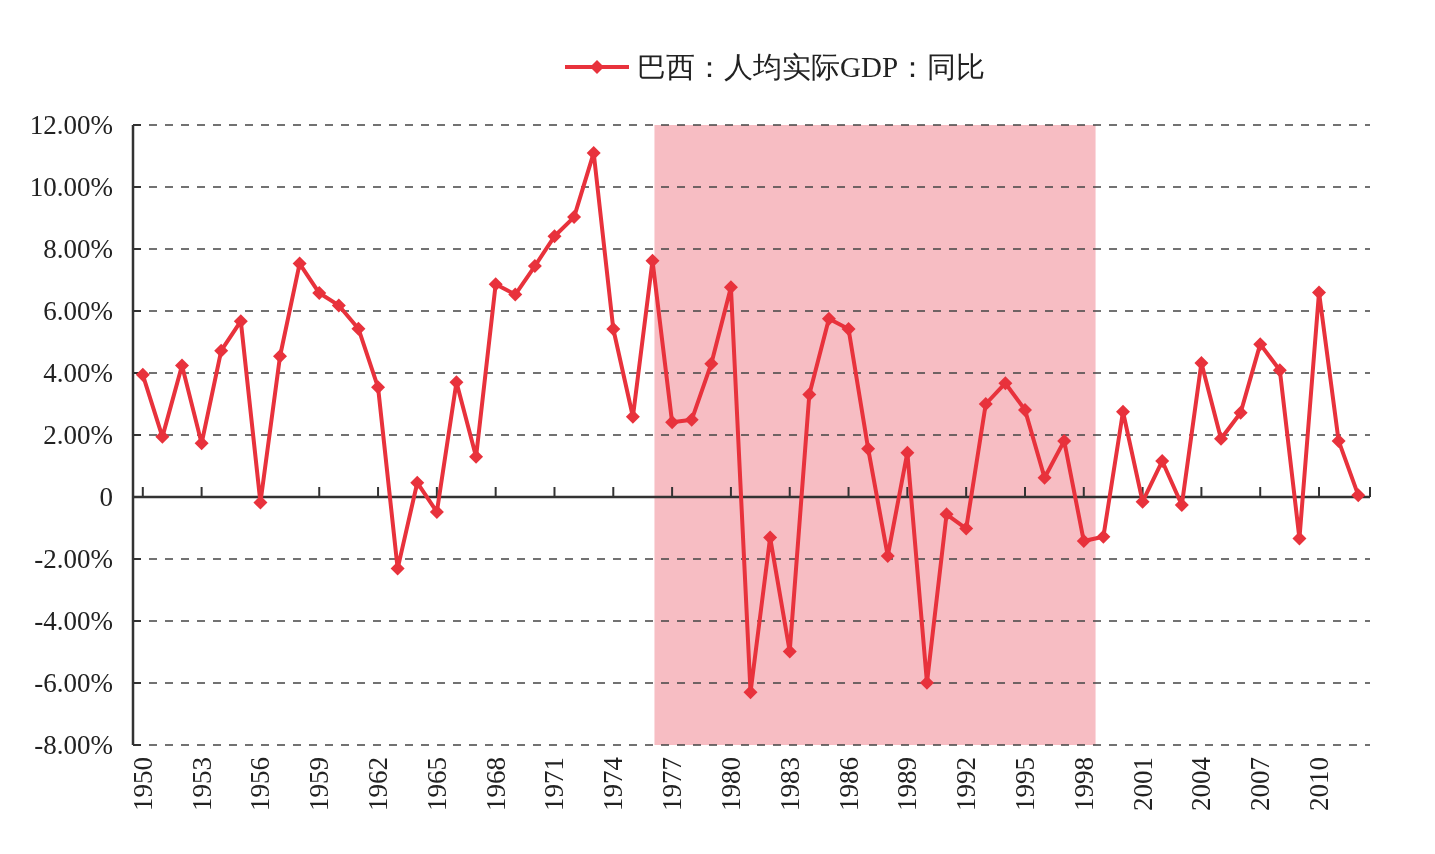  I want to click on y-tick-label: -2.00%, so click(73, 559).